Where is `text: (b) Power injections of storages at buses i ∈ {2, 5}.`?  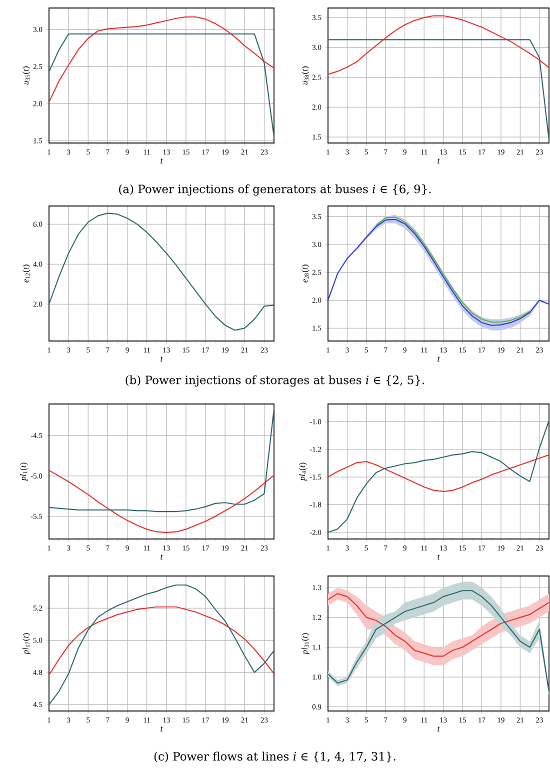
text: (b) Power injections of storages at buses i ∈ {2, 5}. is located at coordinates (275, 381).